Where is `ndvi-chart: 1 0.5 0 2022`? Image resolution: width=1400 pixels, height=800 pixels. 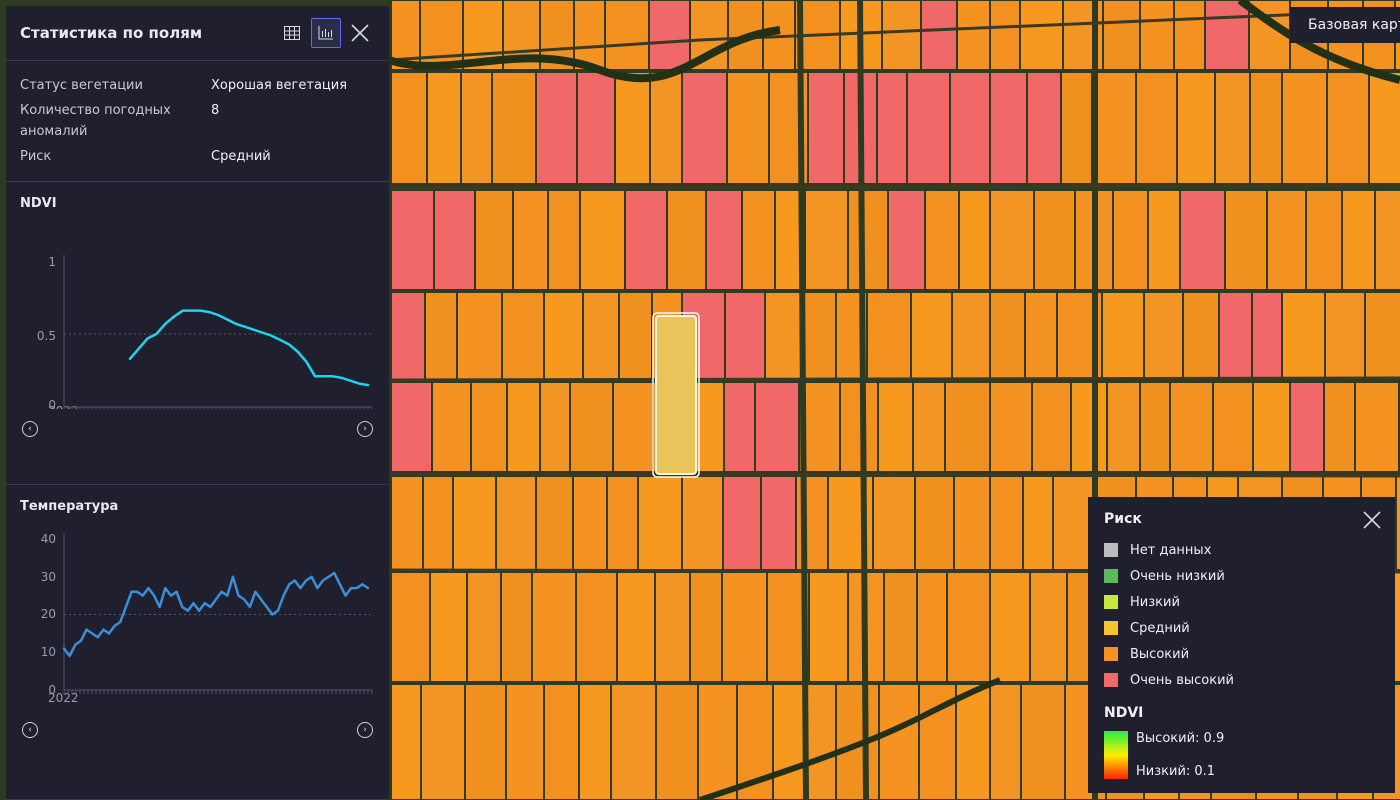
ndvi-chart: 1 0.5 0 2022 is located at coordinates (197, 318).